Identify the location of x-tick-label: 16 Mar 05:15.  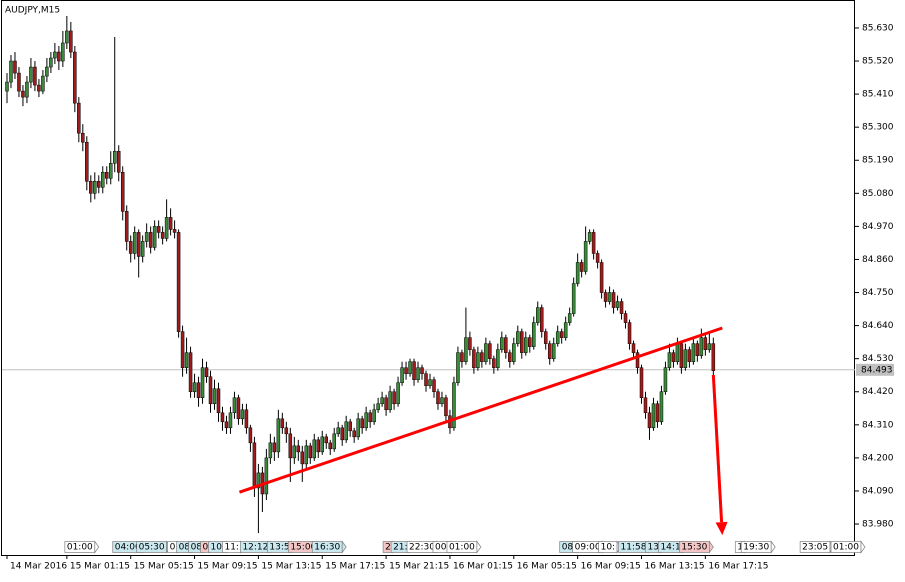
(547, 567).